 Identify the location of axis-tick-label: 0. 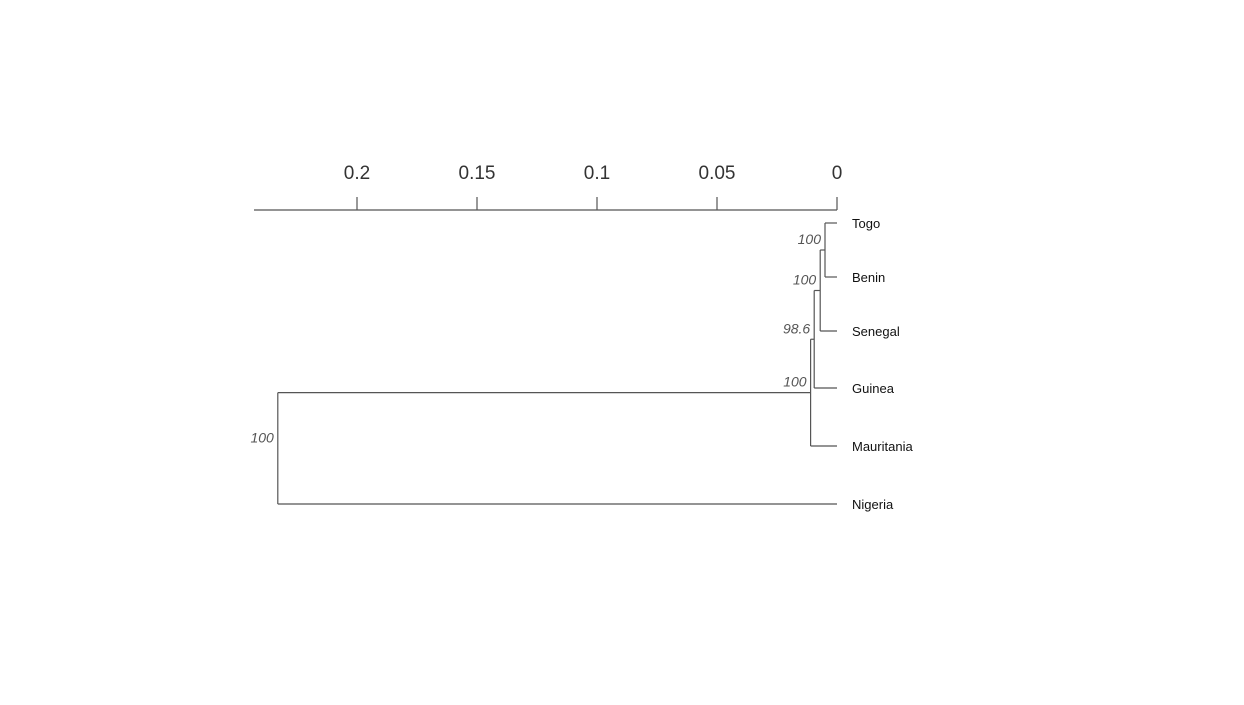
(837, 173).